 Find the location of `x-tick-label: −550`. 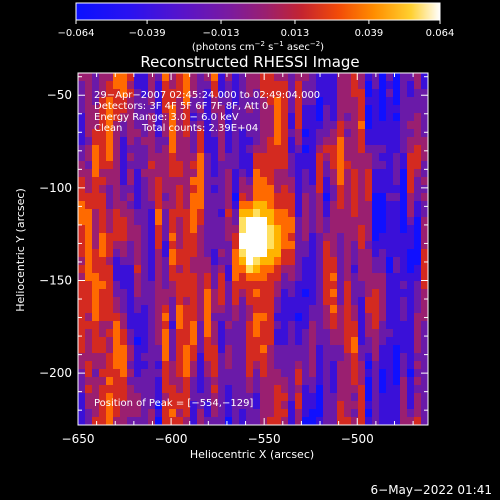

x-tick-label: −550 is located at coordinates (264, 439).